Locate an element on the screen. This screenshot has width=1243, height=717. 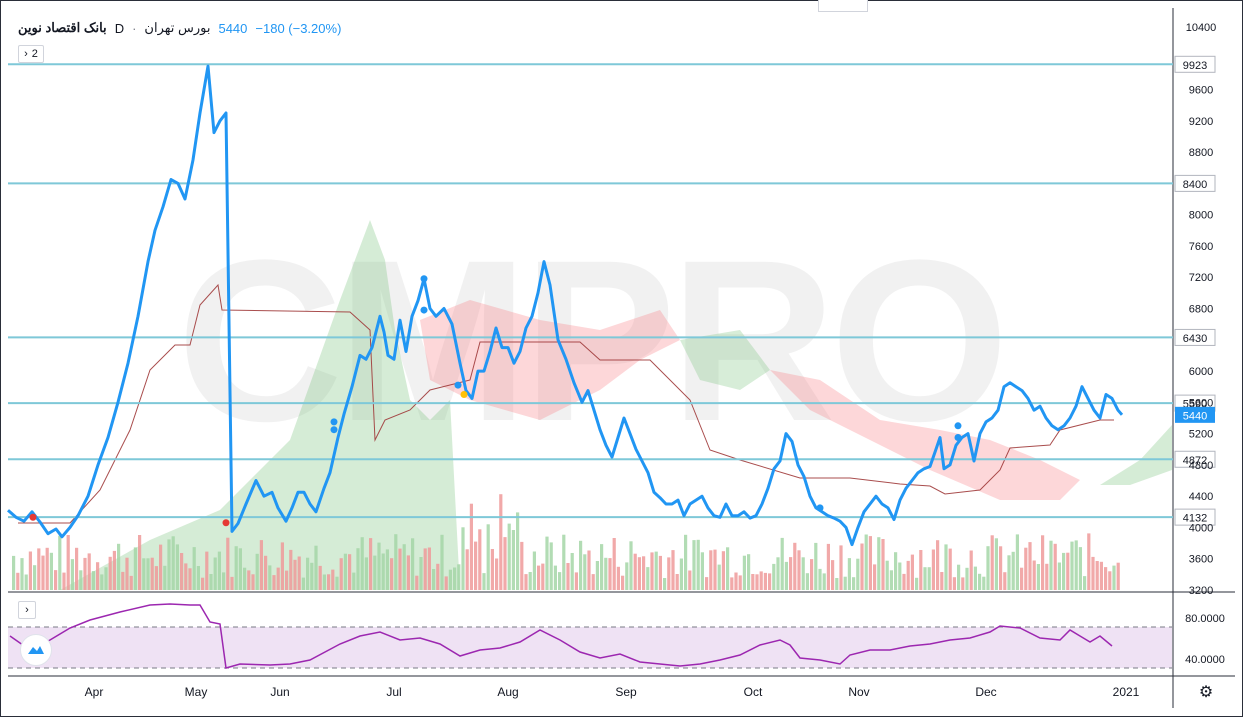
top-handle-tab is located at coordinates (843, 6).